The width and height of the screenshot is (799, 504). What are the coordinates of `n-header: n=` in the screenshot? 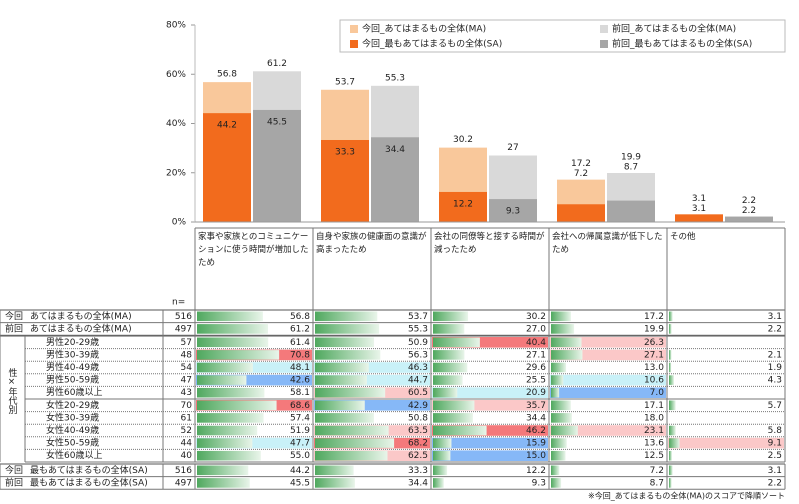 It's located at (178, 303).